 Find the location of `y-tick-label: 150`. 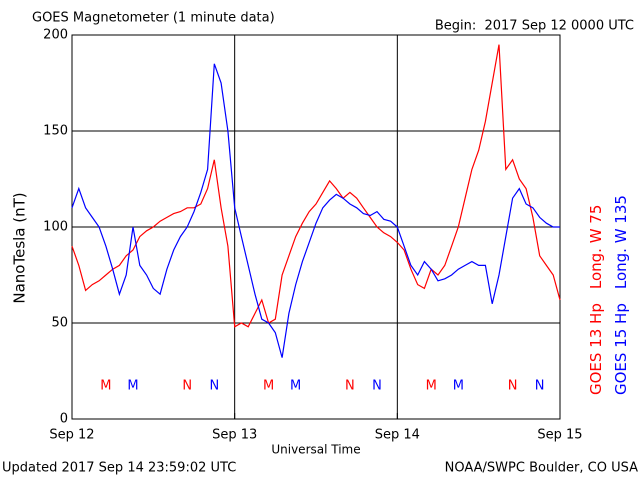

y-tick-label: 150 is located at coordinates (55, 131).